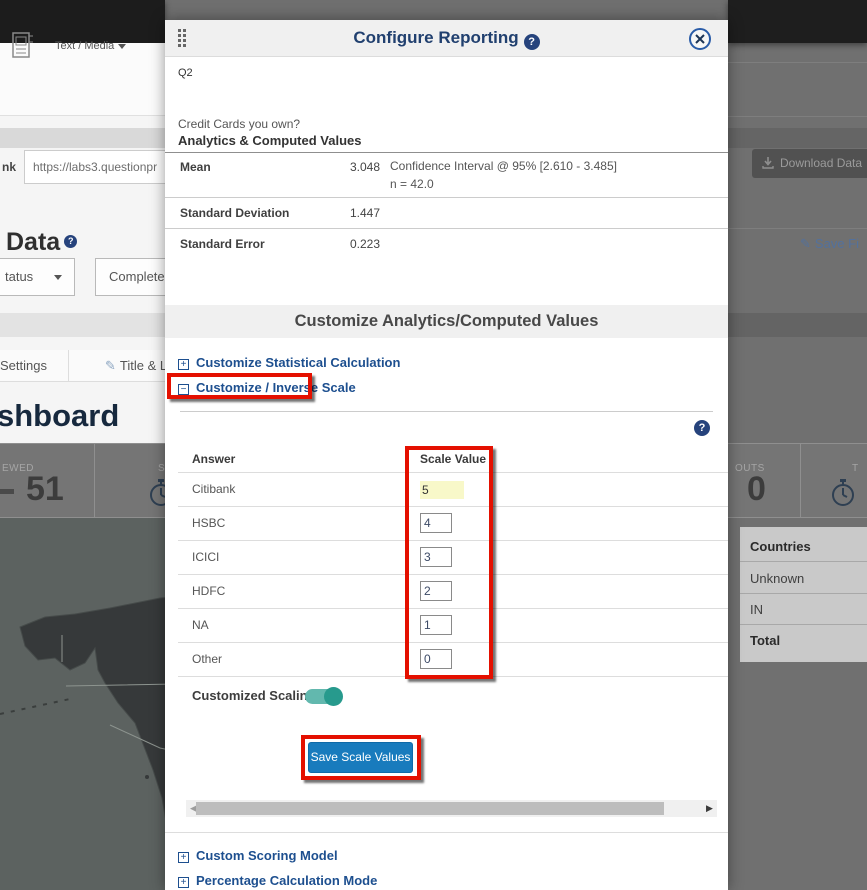 The height and width of the screenshot is (890, 867). I want to click on close-icon, so click(700, 39).